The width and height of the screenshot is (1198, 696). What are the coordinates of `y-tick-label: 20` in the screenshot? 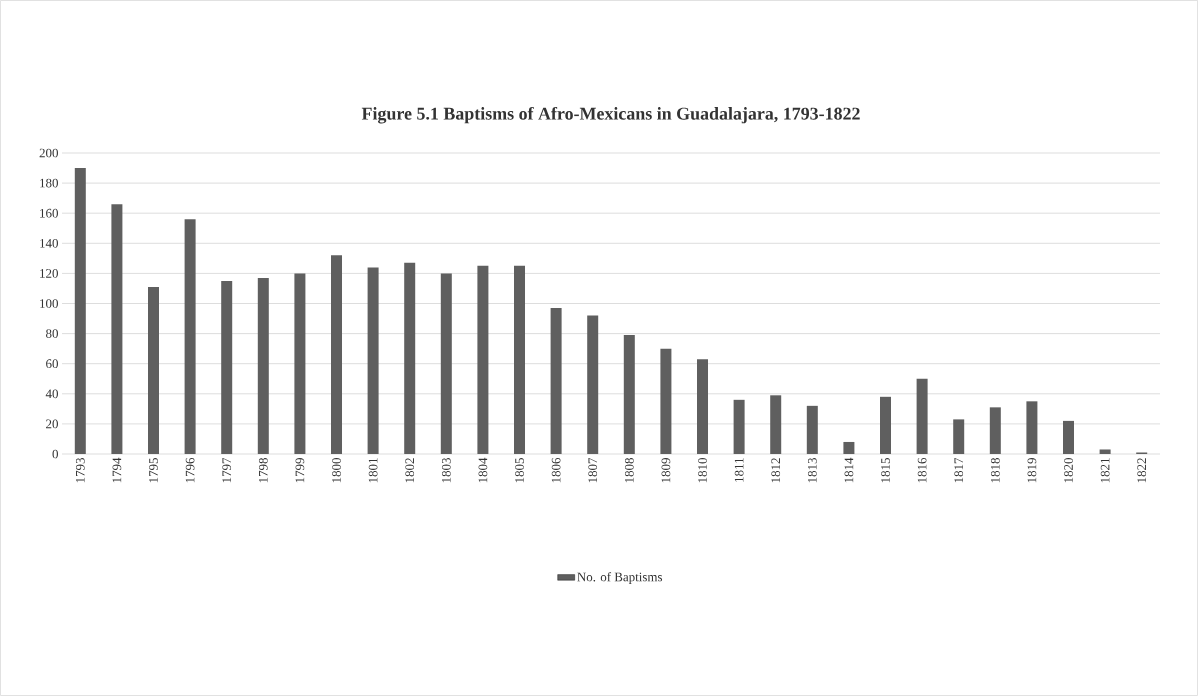 It's located at (52, 424).